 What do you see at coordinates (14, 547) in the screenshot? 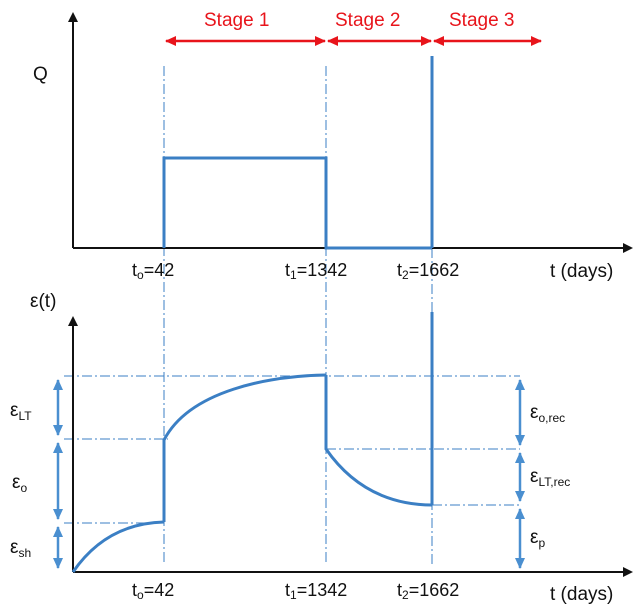
I see `eps-sh-sym: ε` at bounding box center [14, 547].